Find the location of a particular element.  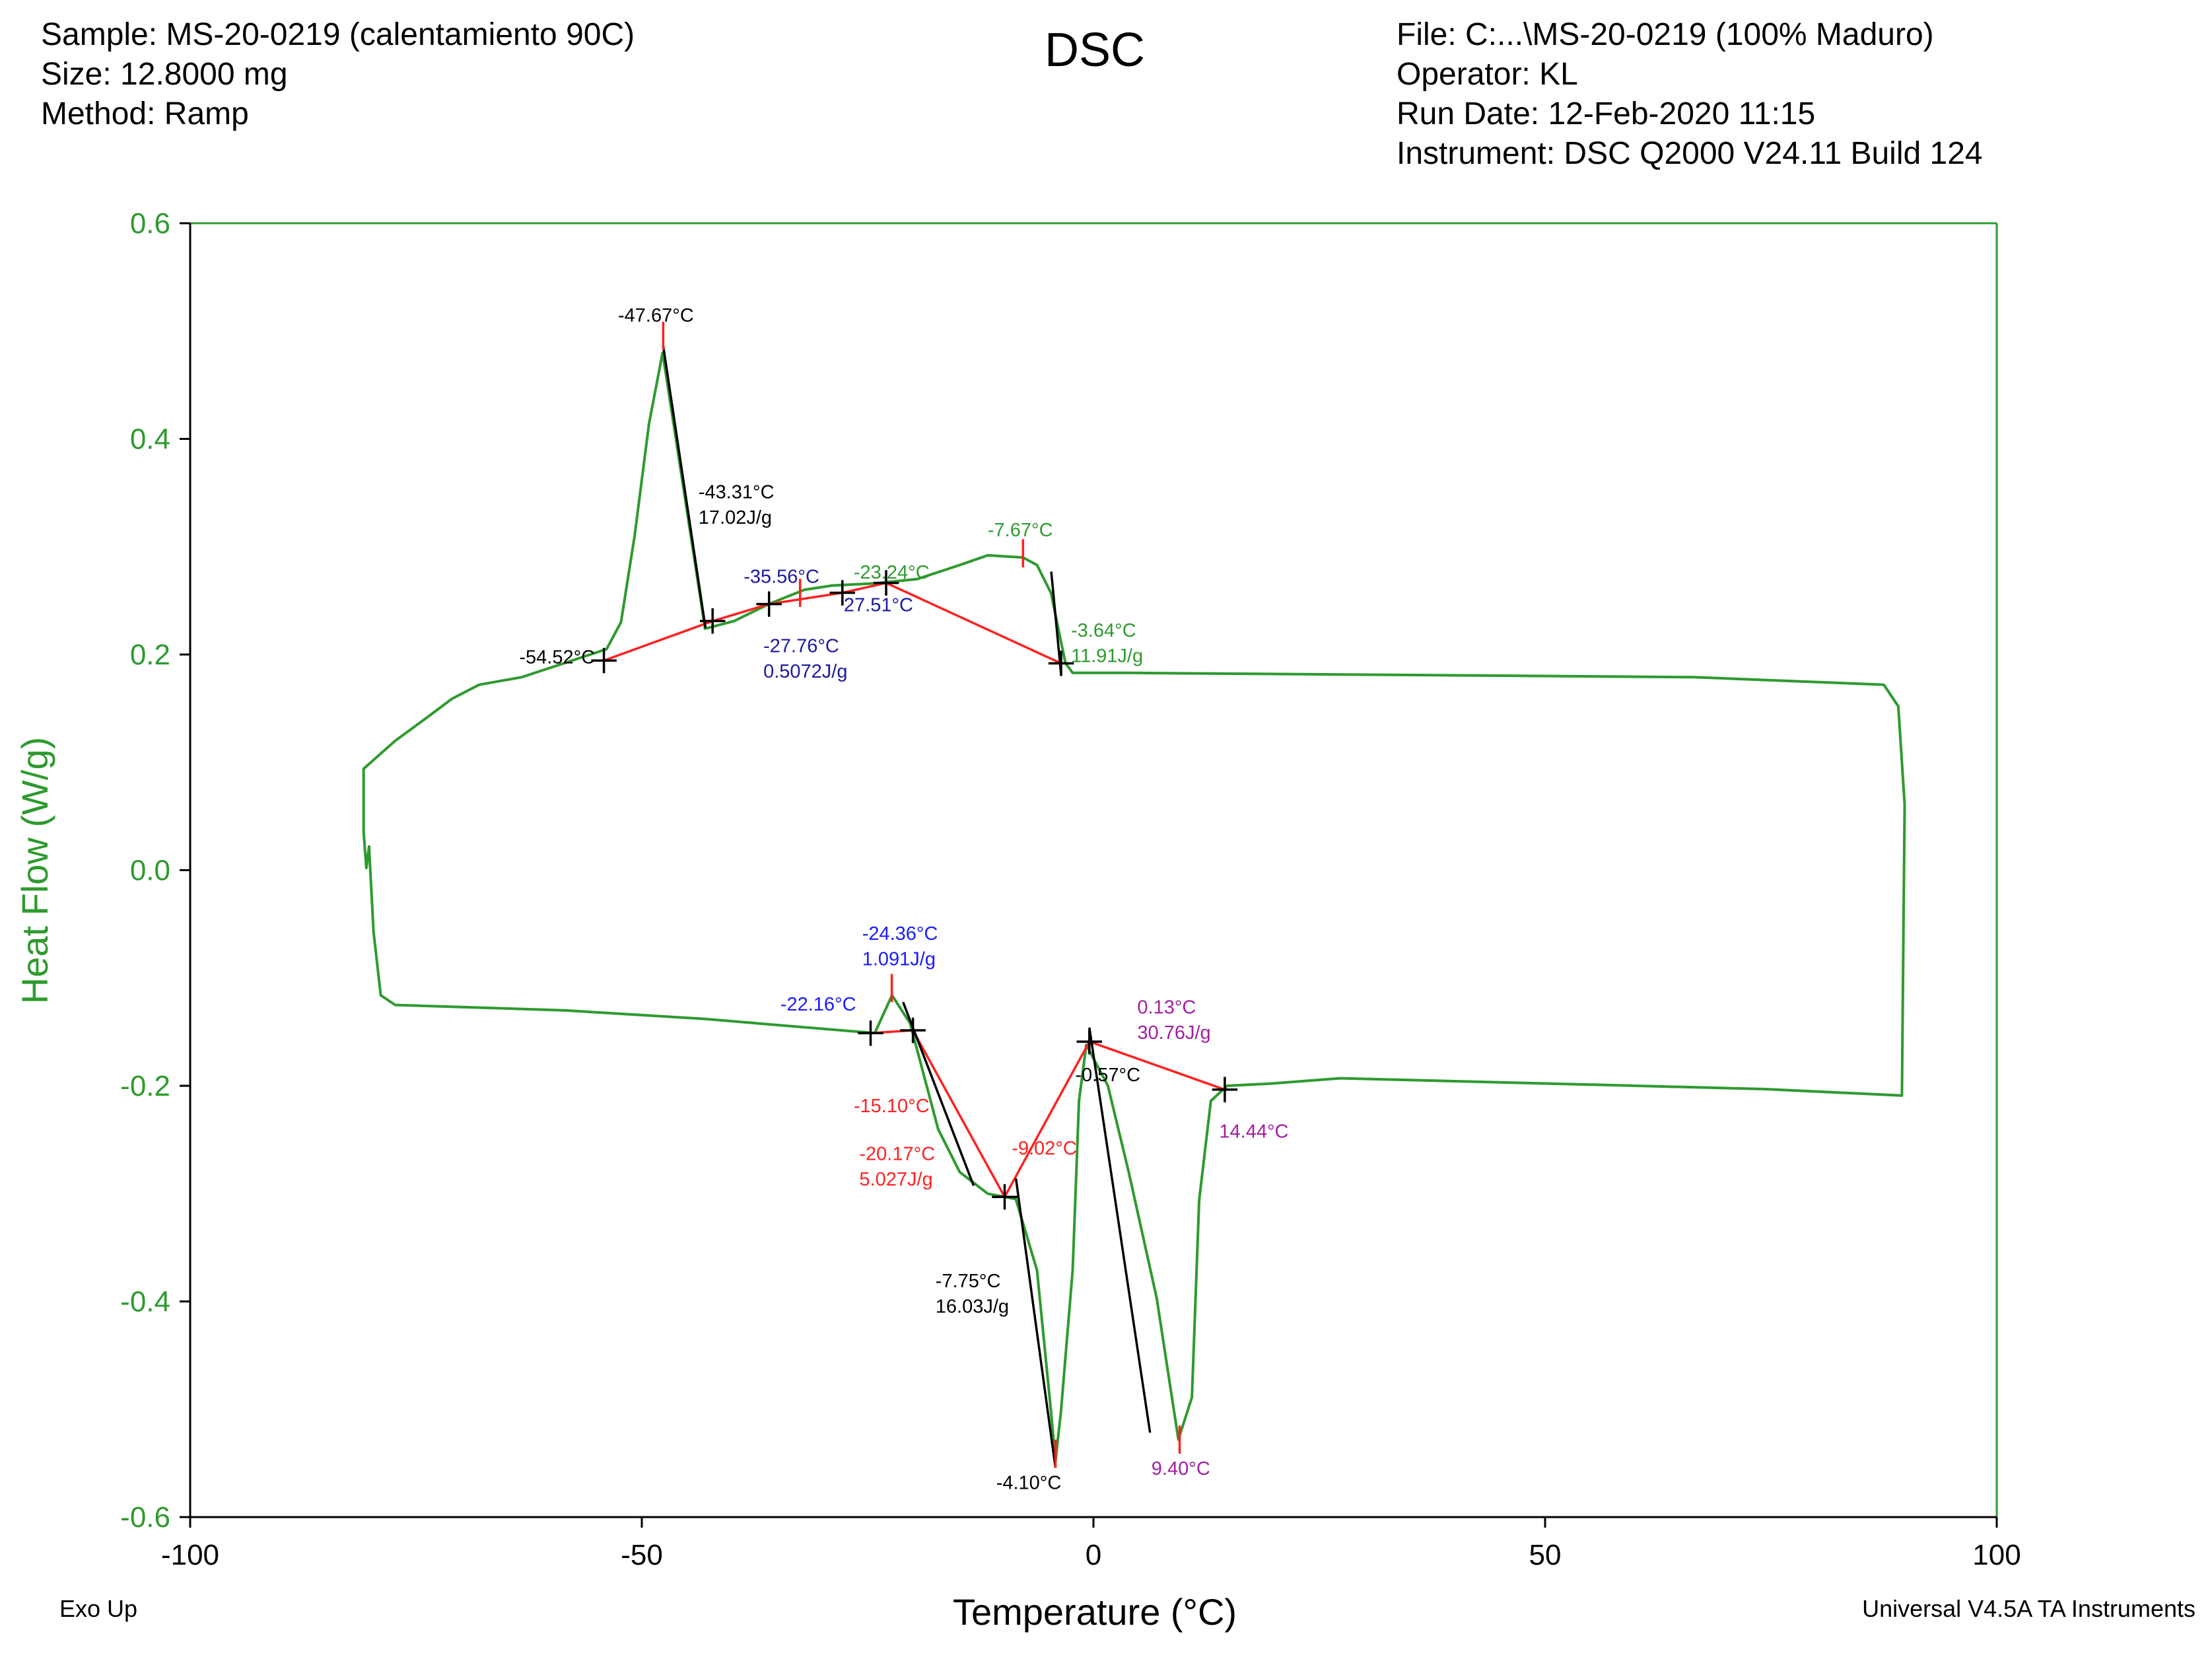

annotation: -7.67°C is located at coordinates (1021, 531).